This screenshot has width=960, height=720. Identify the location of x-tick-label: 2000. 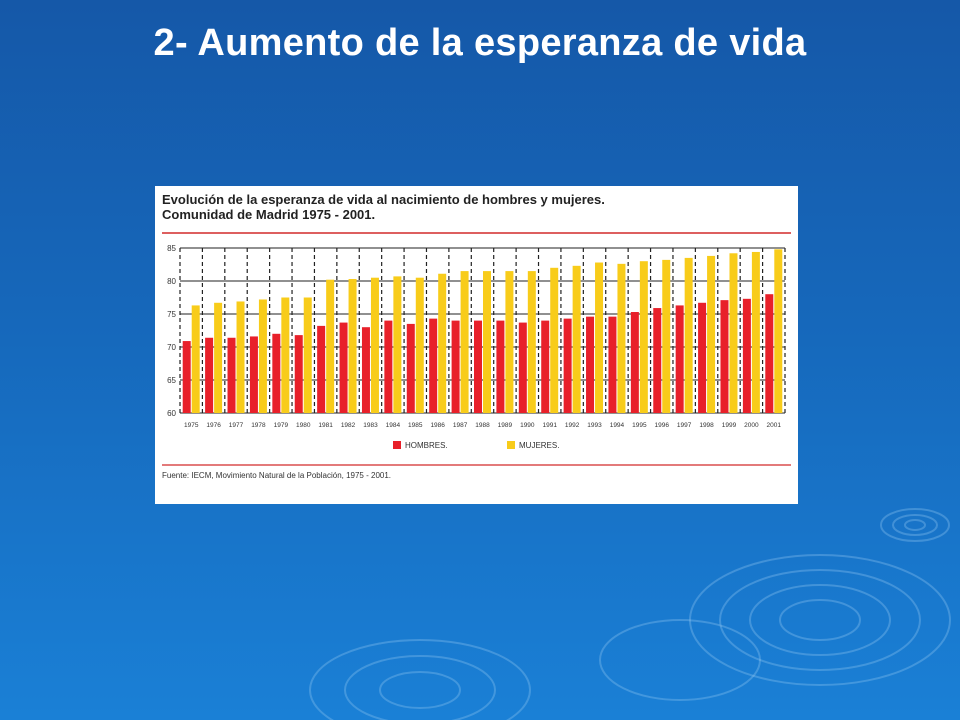
(751, 425).